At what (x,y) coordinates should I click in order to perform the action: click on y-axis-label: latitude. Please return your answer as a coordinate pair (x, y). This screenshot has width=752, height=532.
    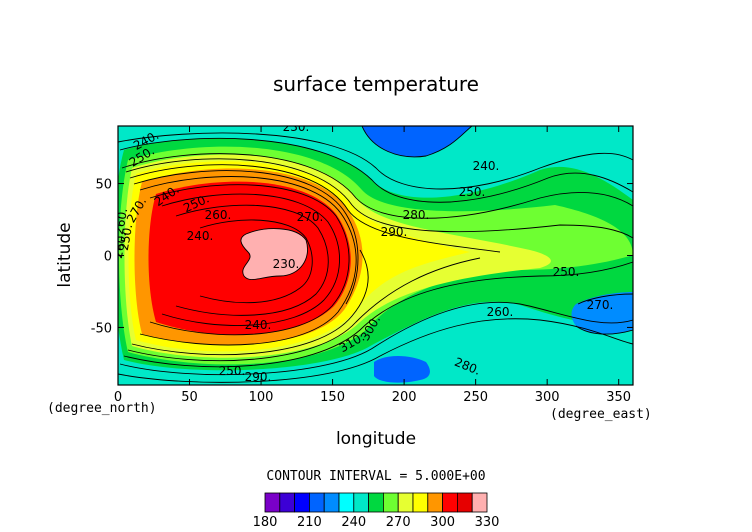
    Looking at the image, I should click on (65, 254).